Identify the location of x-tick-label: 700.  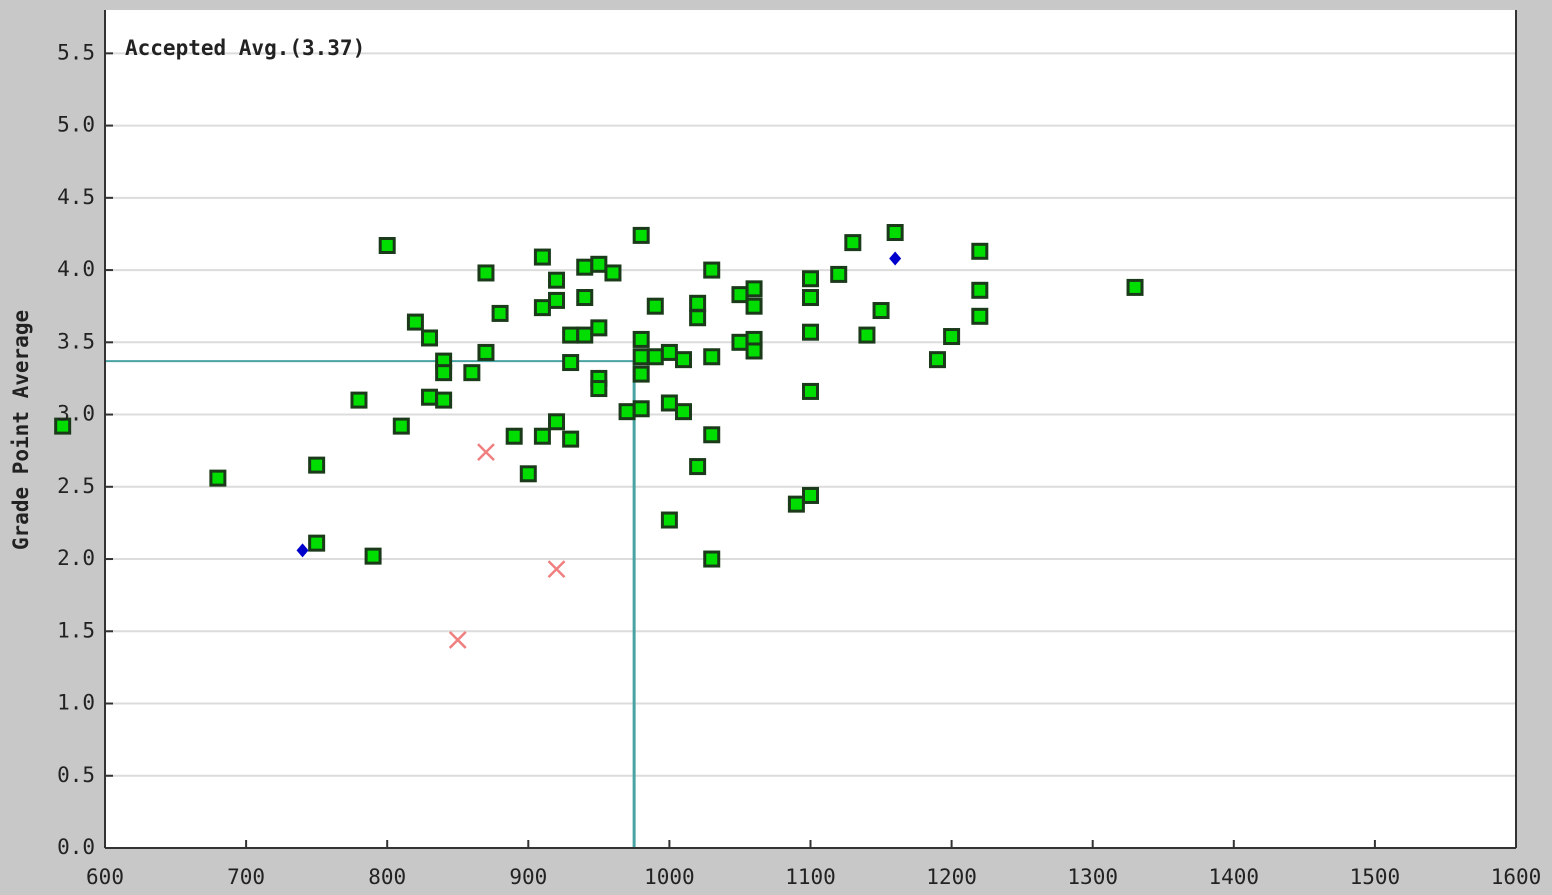
(246, 877).